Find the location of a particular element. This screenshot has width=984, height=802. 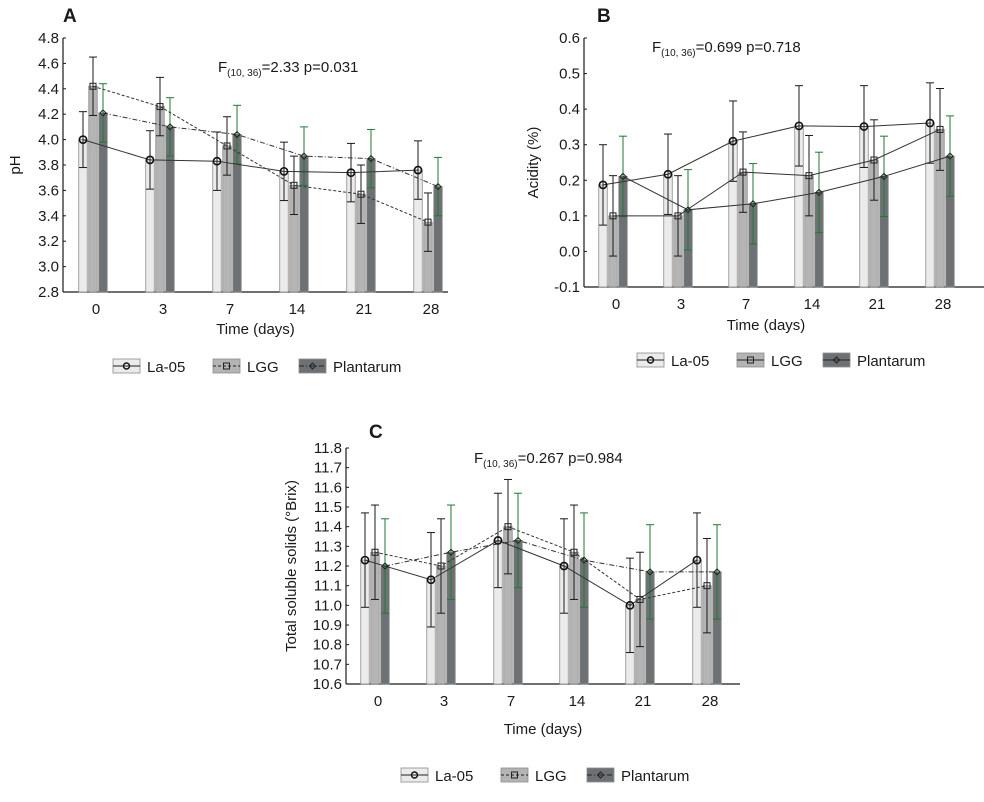

y-tick-label: 11.1 is located at coordinates (328, 586).